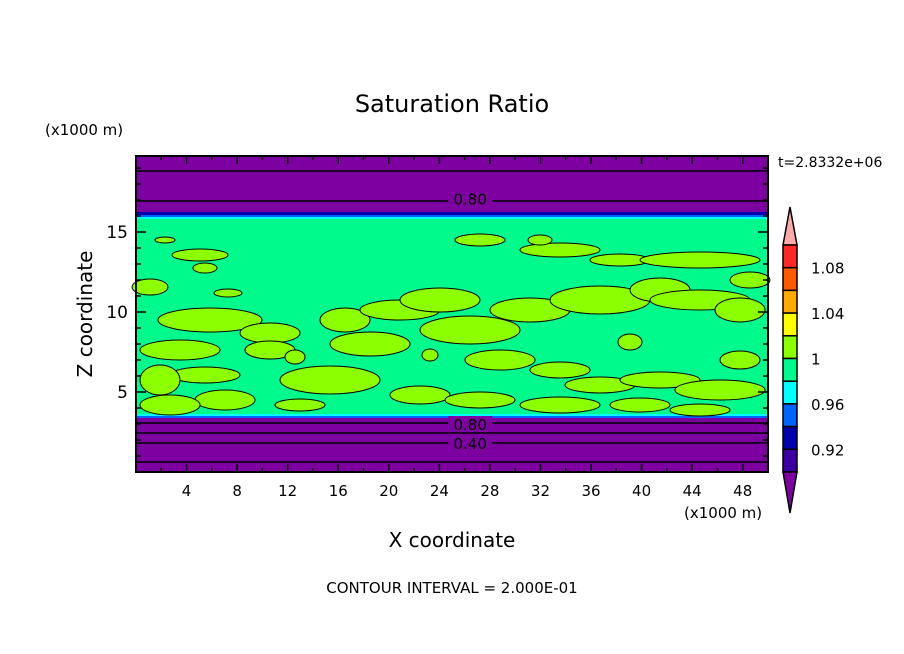  What do you see at coordinates (692, 491) in the screenshot?
I see `x-tick-label: 44` at bounding box center [692, 491].